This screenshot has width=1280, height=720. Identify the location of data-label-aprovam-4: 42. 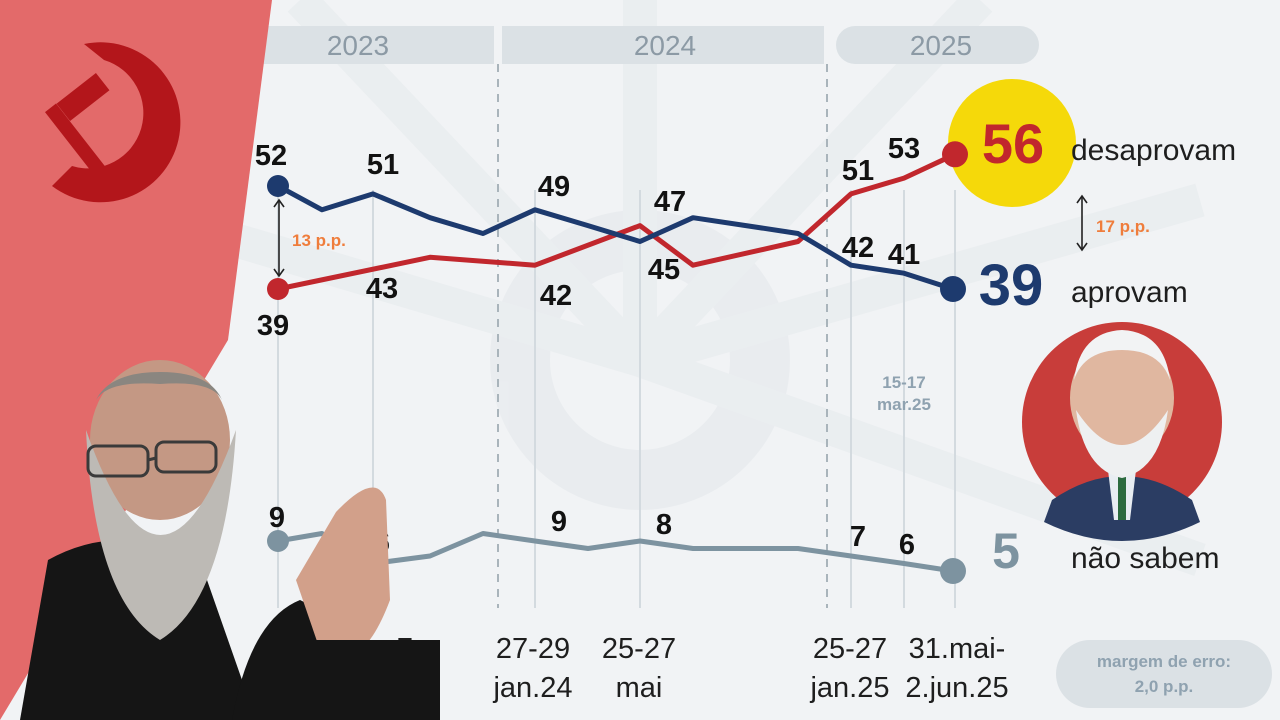
(858, 248).